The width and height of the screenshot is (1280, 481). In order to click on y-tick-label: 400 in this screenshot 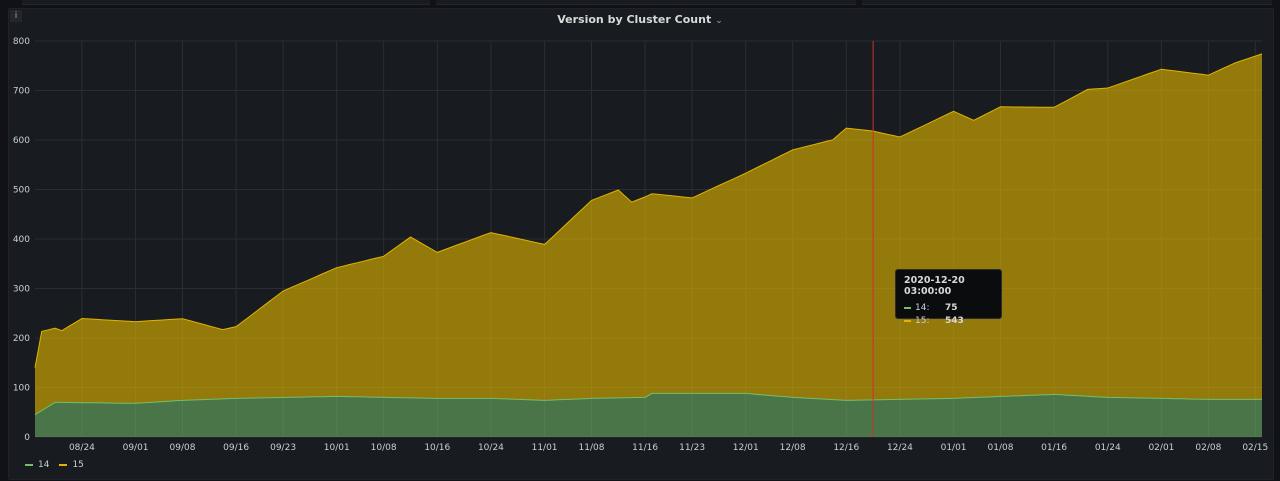, I will do `click(21, 240)`.